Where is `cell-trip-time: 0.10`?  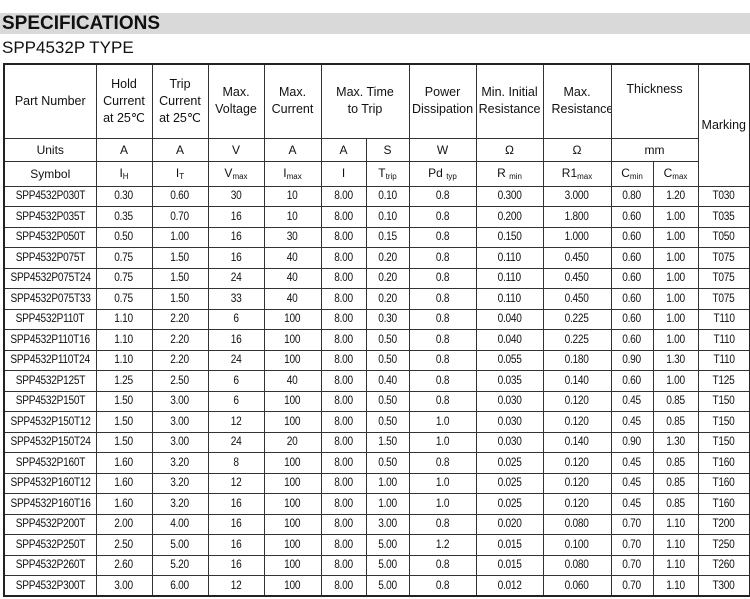 cell-trip-time: 0.10 is located at coordinates (387, 196).